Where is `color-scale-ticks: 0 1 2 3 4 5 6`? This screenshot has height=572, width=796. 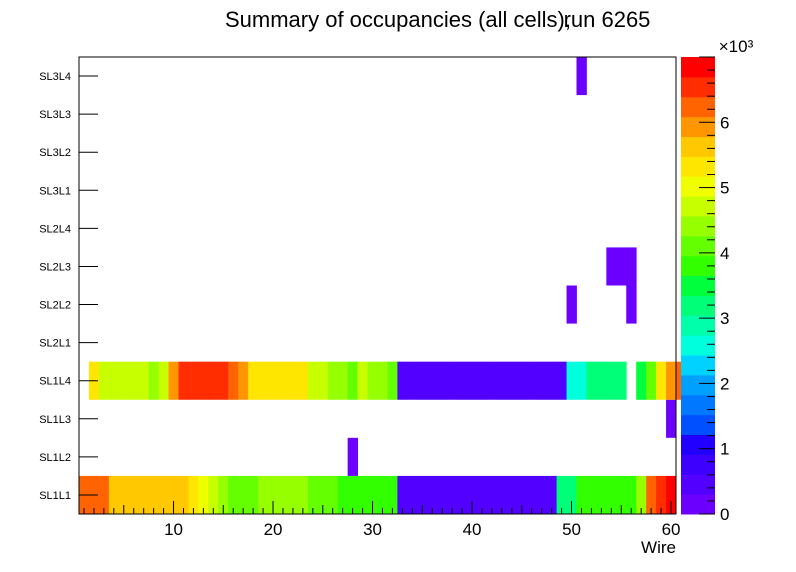
color-scale-ticks: 0 1 2 3 4 5 6 is located at coordinates (714, 290).